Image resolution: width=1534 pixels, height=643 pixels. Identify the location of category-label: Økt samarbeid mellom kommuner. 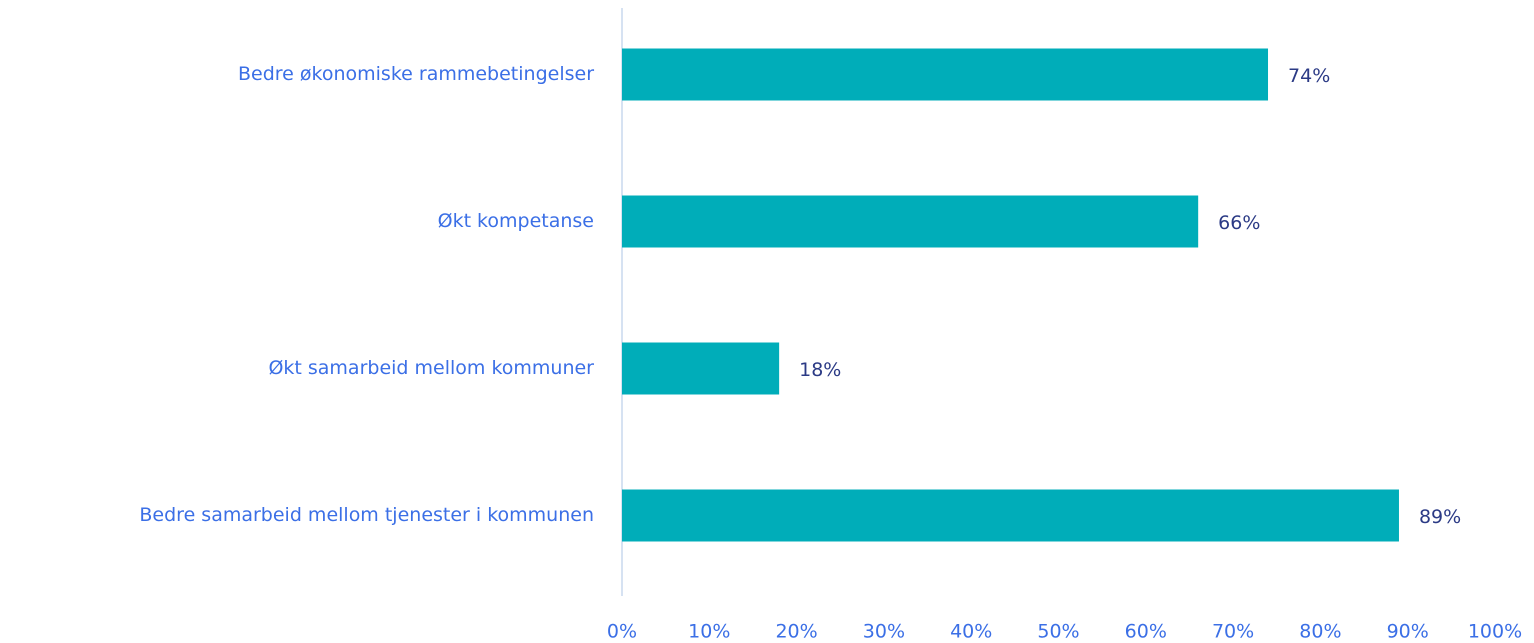
(431, 368).